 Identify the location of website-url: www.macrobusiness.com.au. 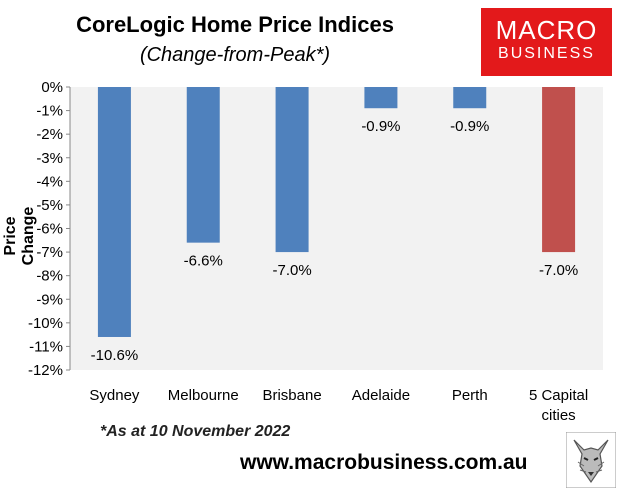
(384, 462).